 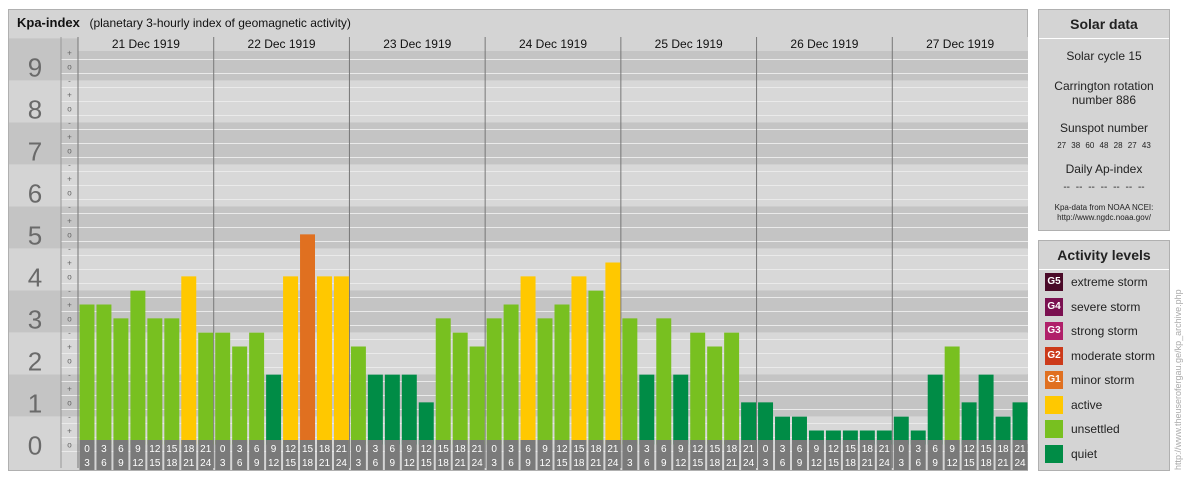 What do you see at coordinates (817, 449) in the screenshot?
I see `hour-start-label: 9` at bounding box center [817, 449].